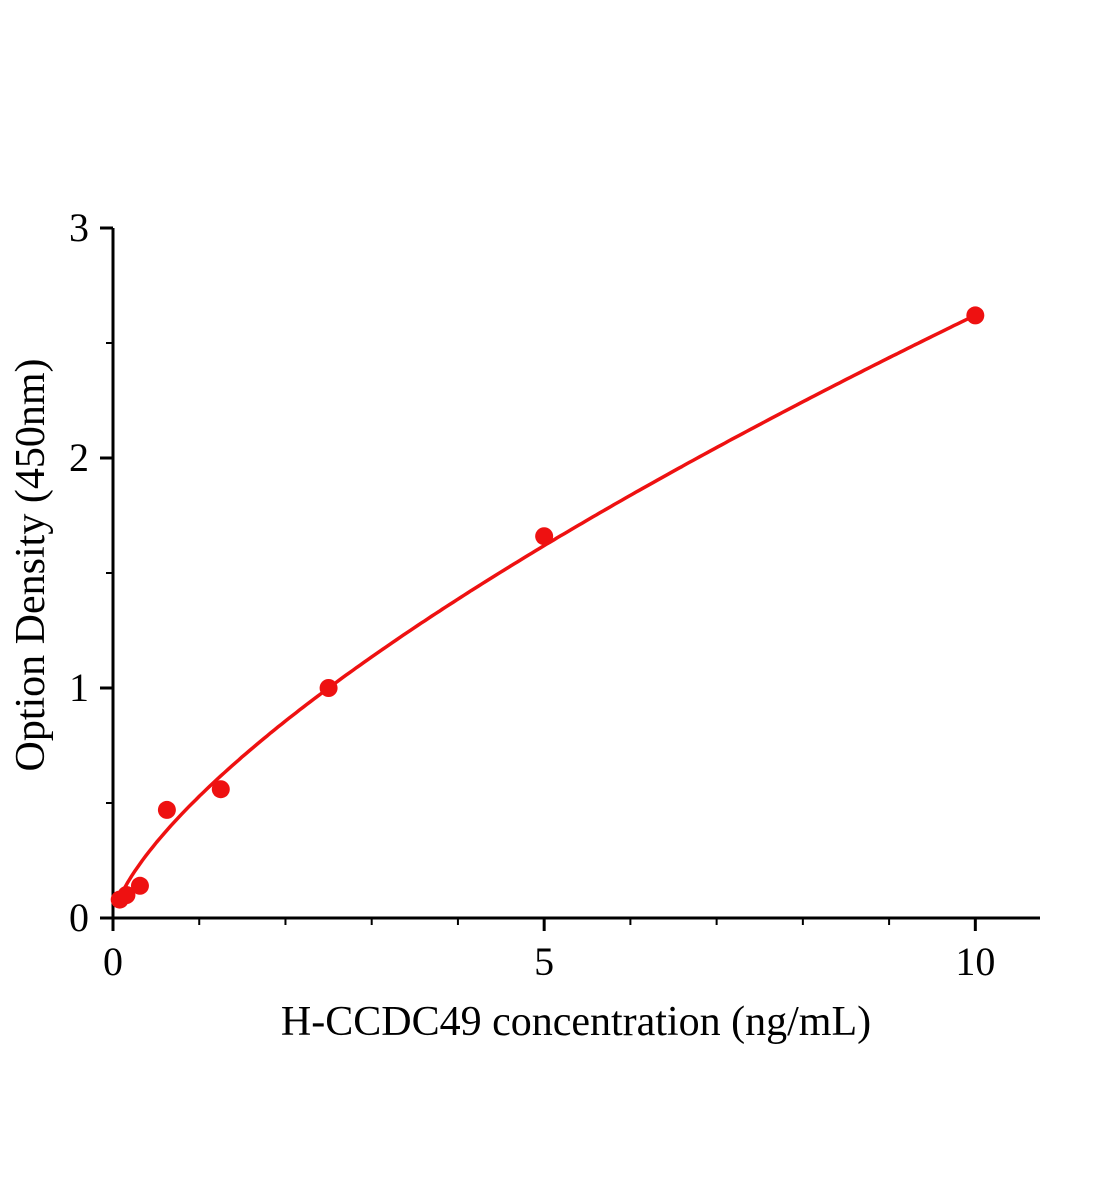 The height and width of the screenshot is (1200, 1104). Describe the element at coordinates (31, 565) in the screenshot. I see `y-axis-title: Option Density (450nm)` at that location.